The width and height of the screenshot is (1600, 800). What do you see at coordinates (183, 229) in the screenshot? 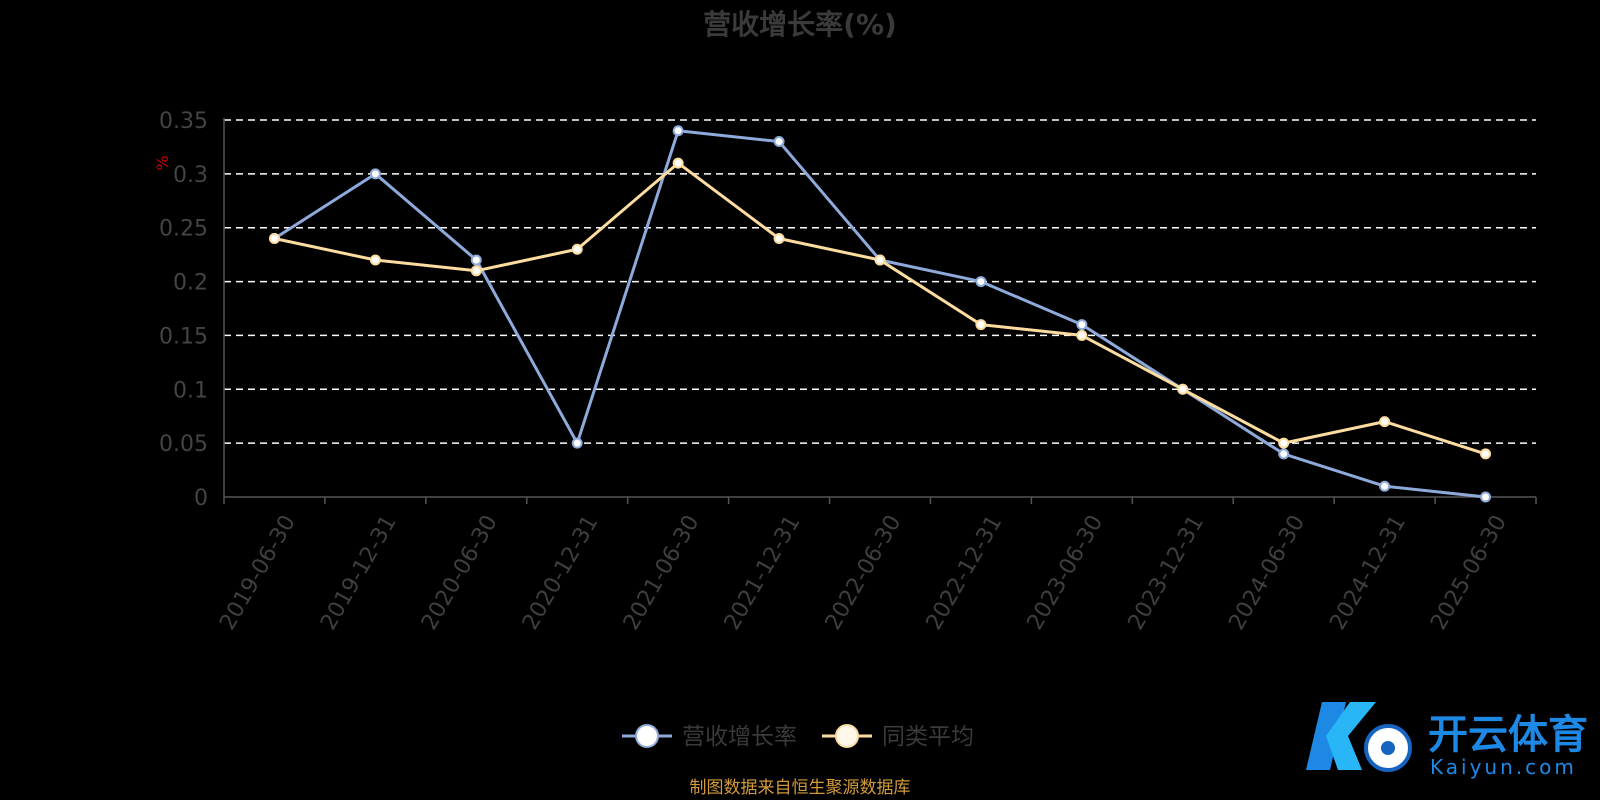
I see `y-tick-label: 0.25` at bounding box center [183, 229].